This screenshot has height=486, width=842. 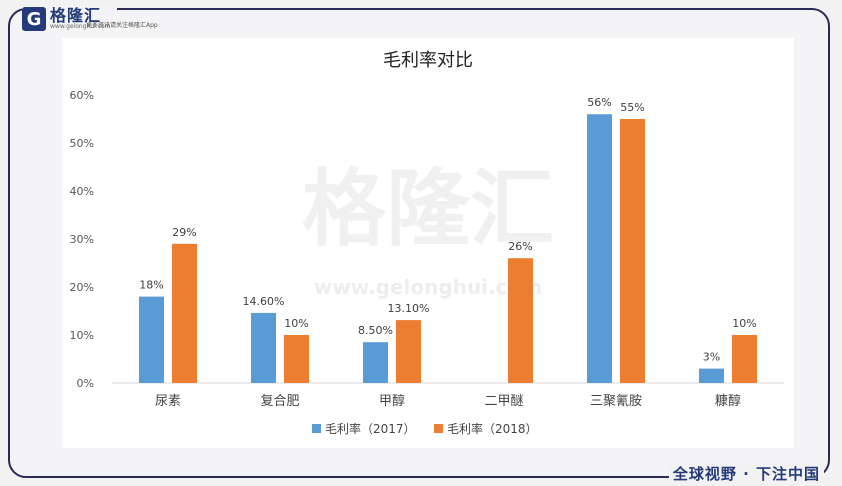 I want to click on watermark-url: www.gelonghui.com, so click(x=428, y=287).